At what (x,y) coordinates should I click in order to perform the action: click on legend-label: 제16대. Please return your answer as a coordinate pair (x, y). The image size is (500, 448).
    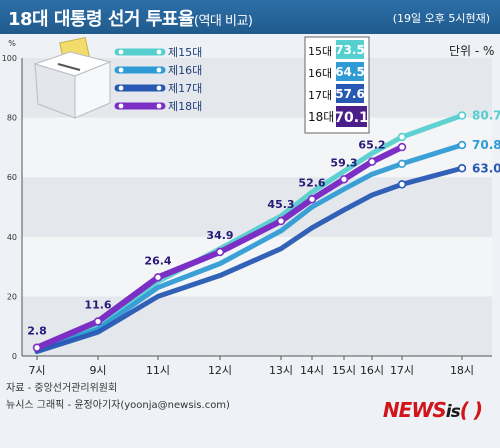
    Looking at the image, I should click on (185, 70).